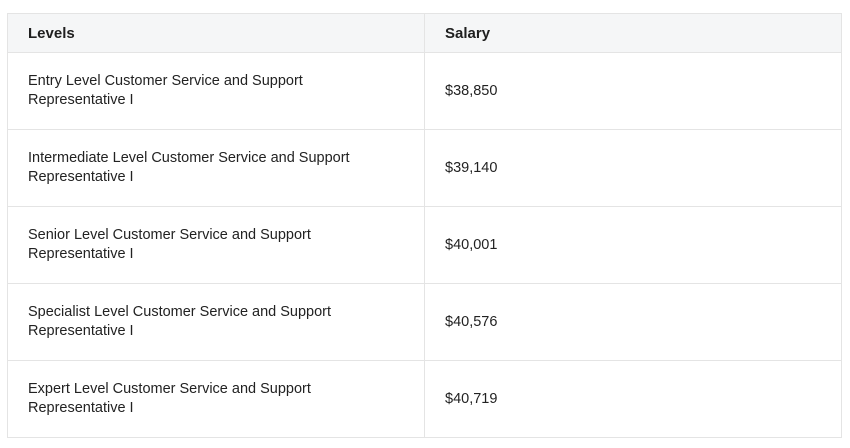  What do you see at coordinates (633, 91) in the screenshot?
I see `salary-cell: $38,850` at bounding box center [633, 91].